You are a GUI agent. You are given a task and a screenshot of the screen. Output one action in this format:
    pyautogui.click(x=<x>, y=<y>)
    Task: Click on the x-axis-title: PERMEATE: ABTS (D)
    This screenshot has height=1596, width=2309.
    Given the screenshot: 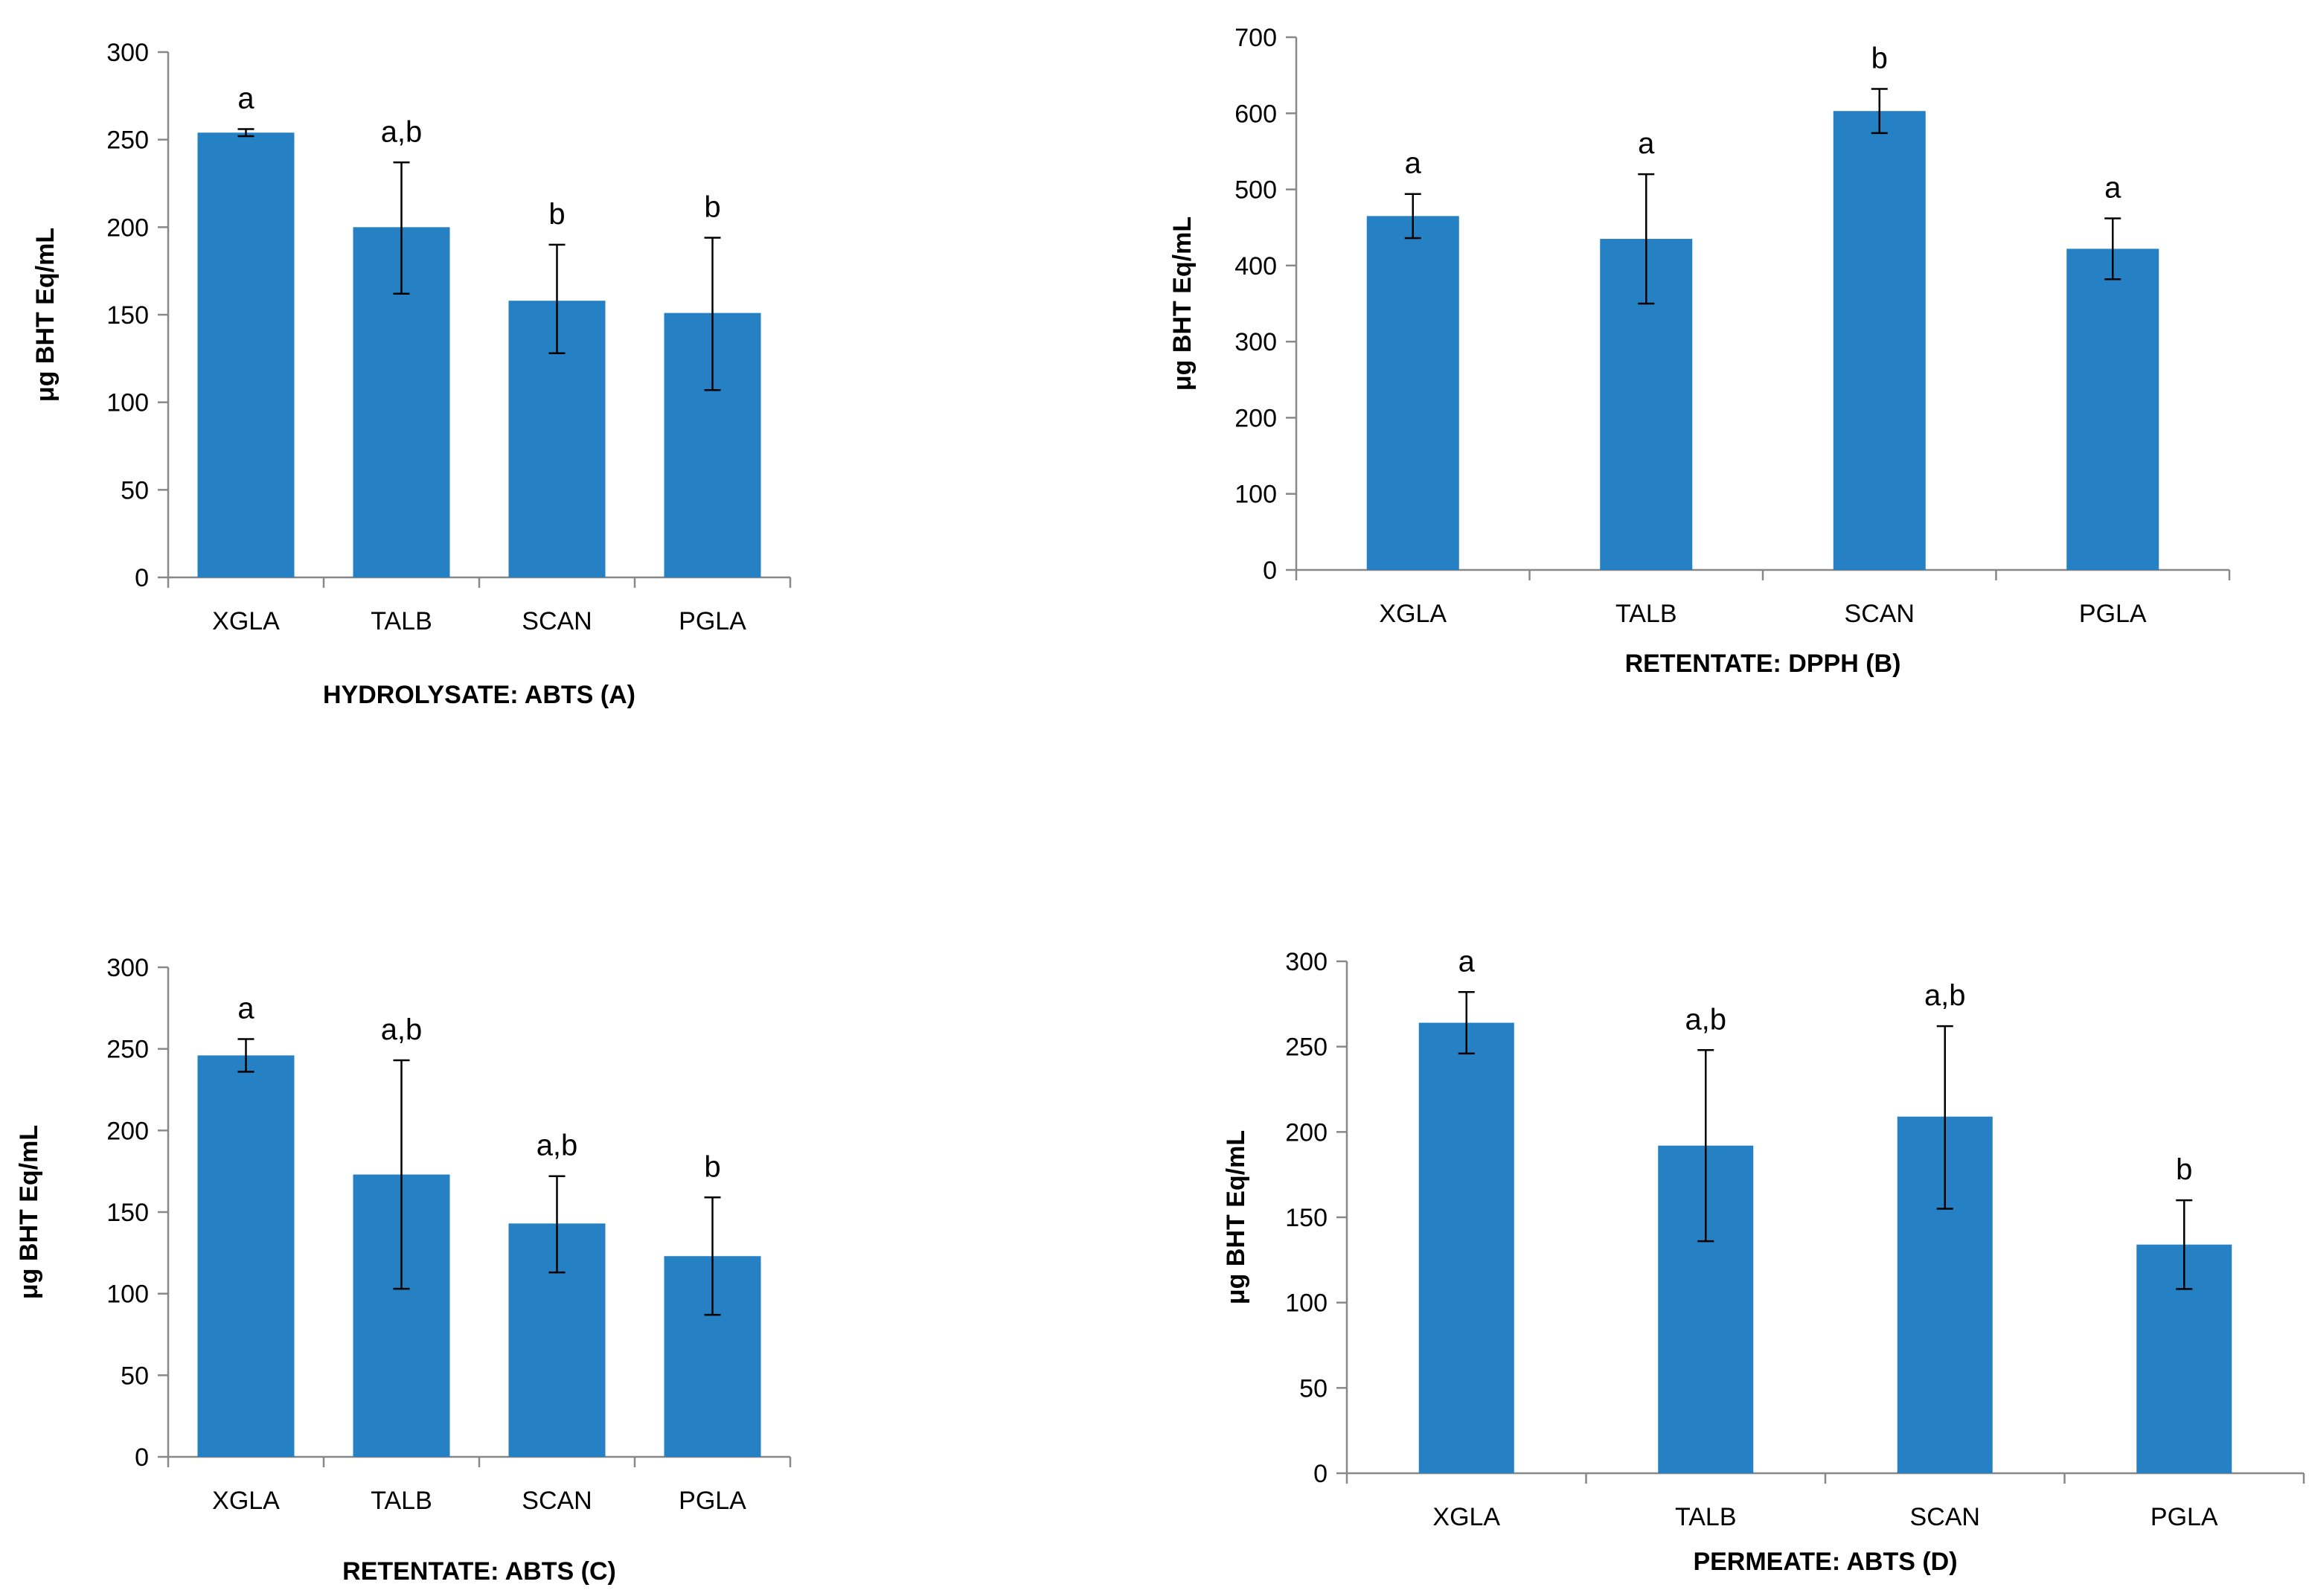 What is the action you would take?
    pyautogui.click(x=1825, y=1562)
    